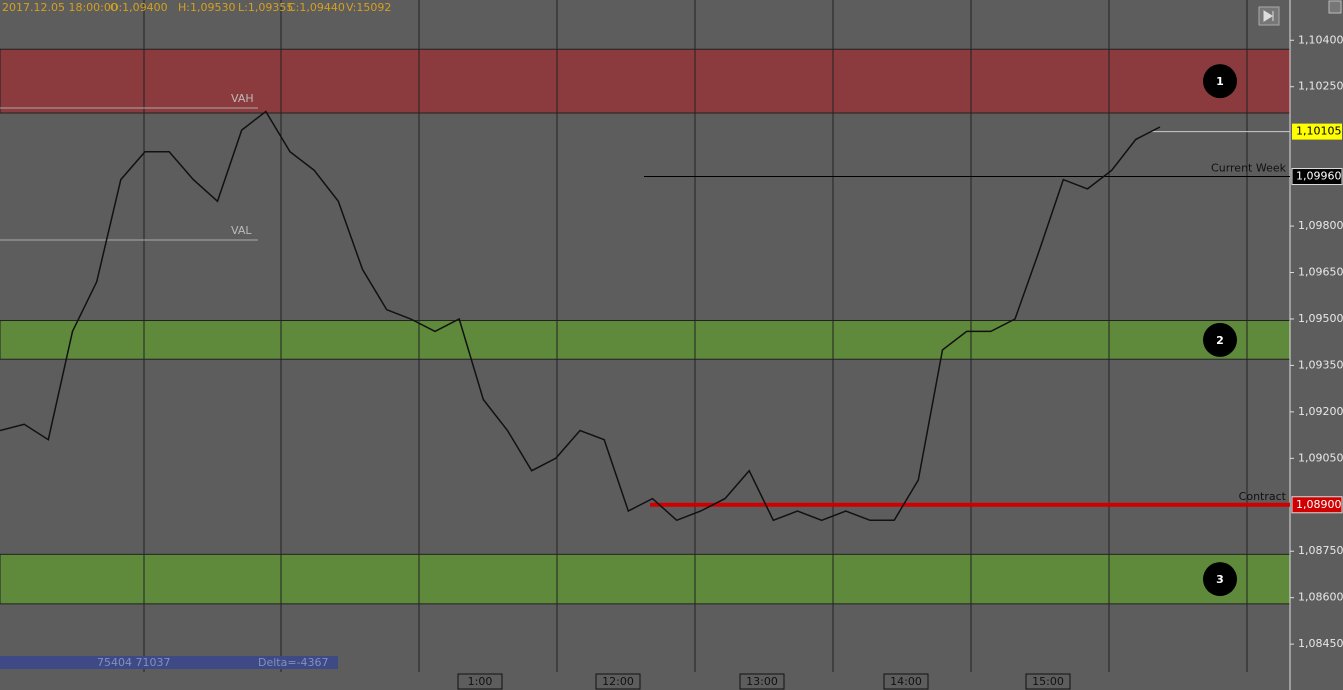 This screenshot has height=690, width=1343. I want to click on profile-label: VAL, so click(241, 230).